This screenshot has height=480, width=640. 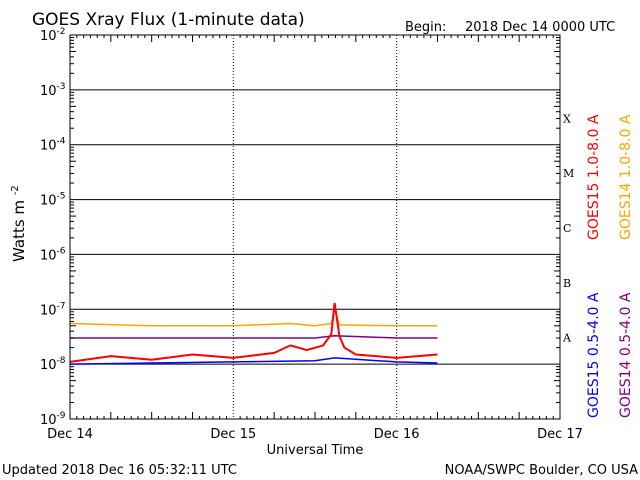 I want to click on y-tick-label: 10⁻⁸, so click(x=53, y=364).